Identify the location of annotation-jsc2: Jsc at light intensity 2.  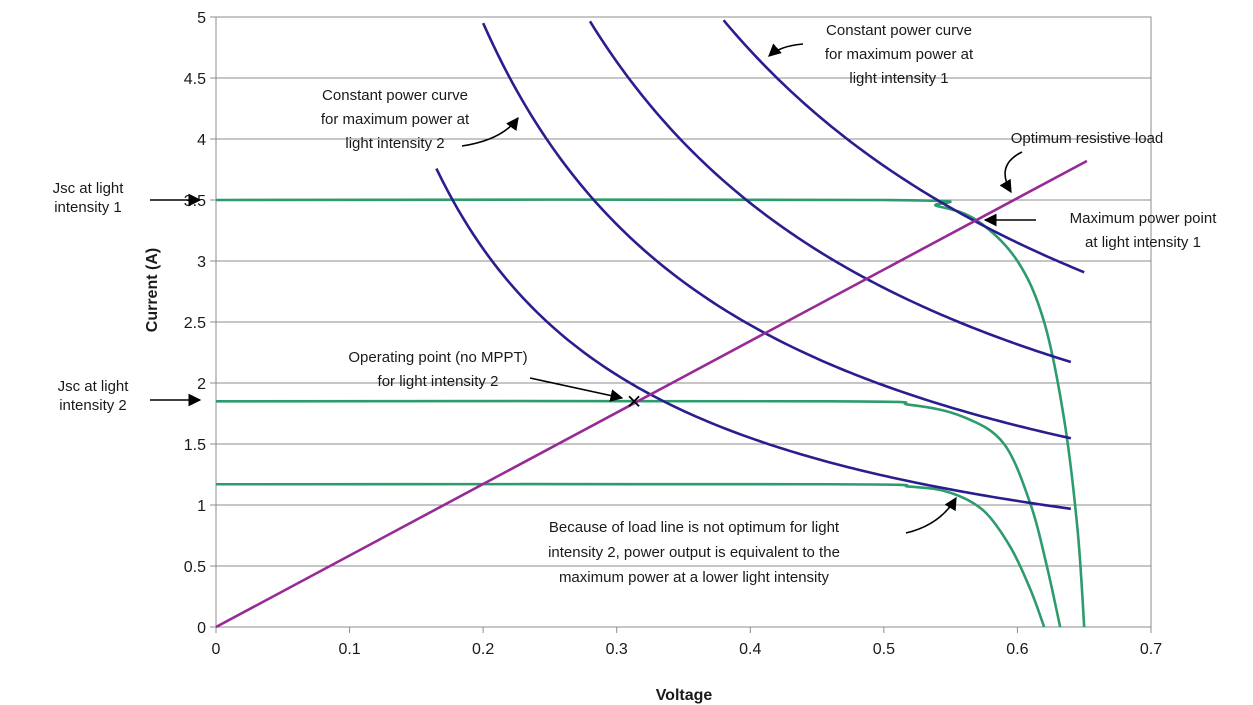
(130, 396).